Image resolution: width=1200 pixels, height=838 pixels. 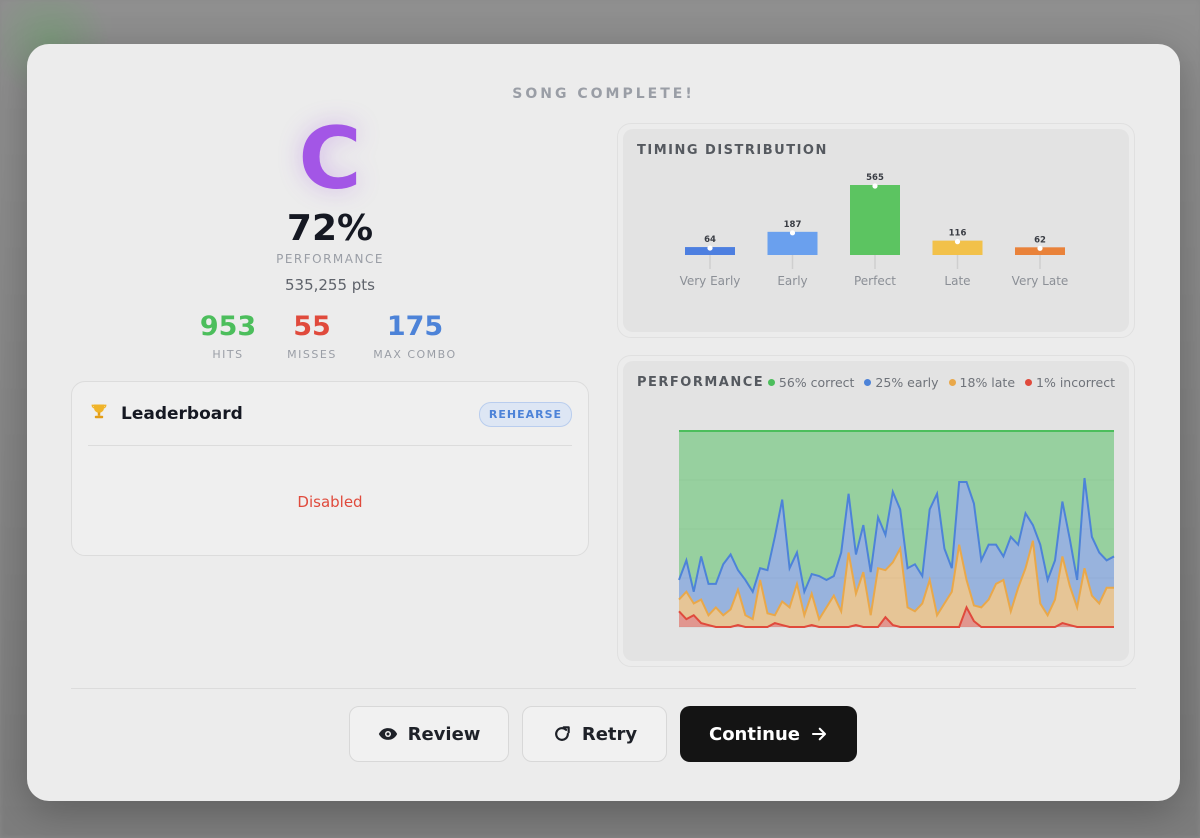 What do you see at coordinates (415, 326) in the screenshot?
I see `stat-max-combo-value: 175` at bounding box center [415, 326].